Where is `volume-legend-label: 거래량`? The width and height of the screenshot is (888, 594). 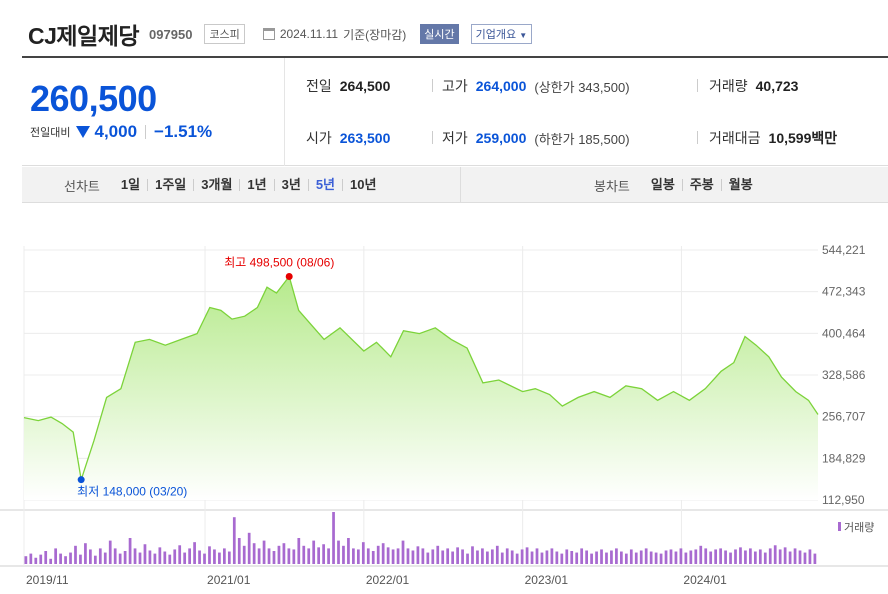 volume-legend-label: 거래량 is located at coordinates (859, 527).